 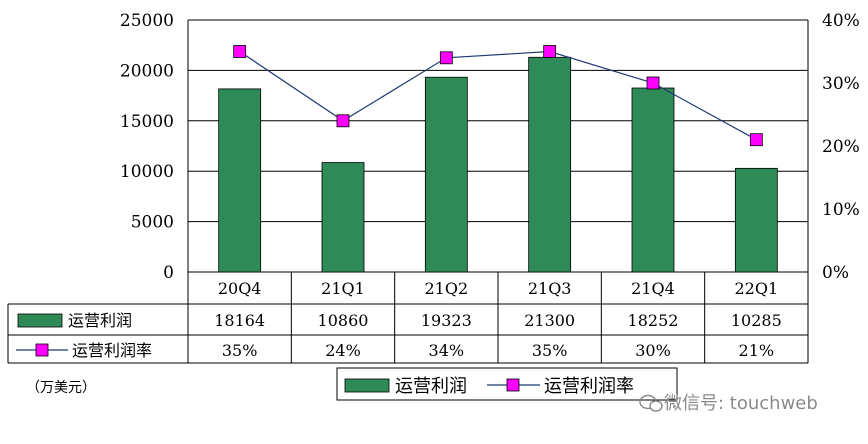 I want to click on table-row-label-margin: 运营利润率, so click(x=112, y=350).